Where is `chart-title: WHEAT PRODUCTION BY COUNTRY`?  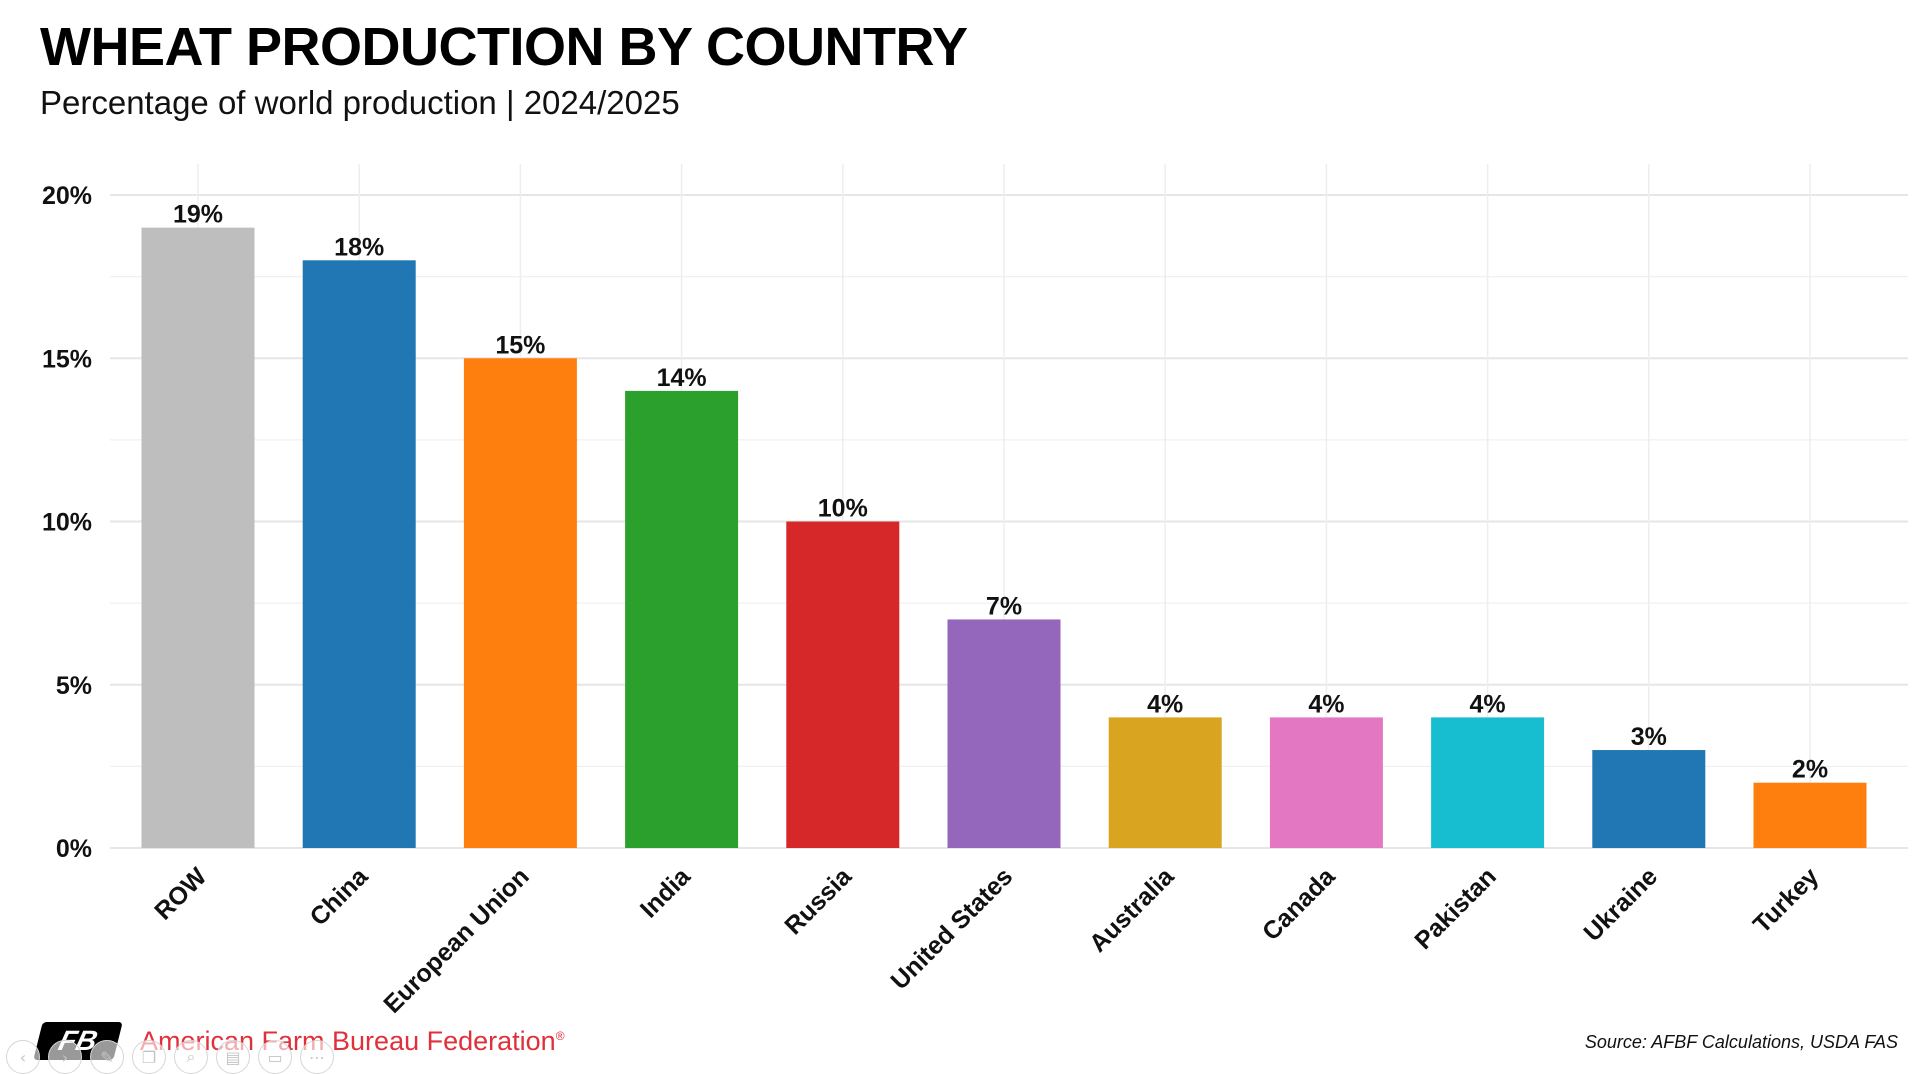
chart-title: WHEAT PRODUCTION BY COUNTRY is located at coordinates (504, 47).